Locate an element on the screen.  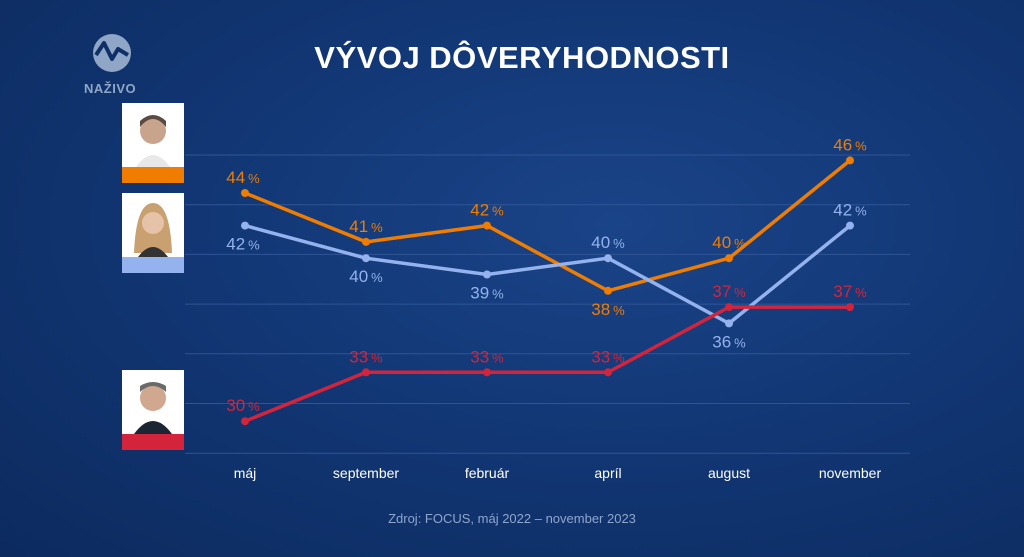
portrait-blue-series is located at coordinates (153, 233).